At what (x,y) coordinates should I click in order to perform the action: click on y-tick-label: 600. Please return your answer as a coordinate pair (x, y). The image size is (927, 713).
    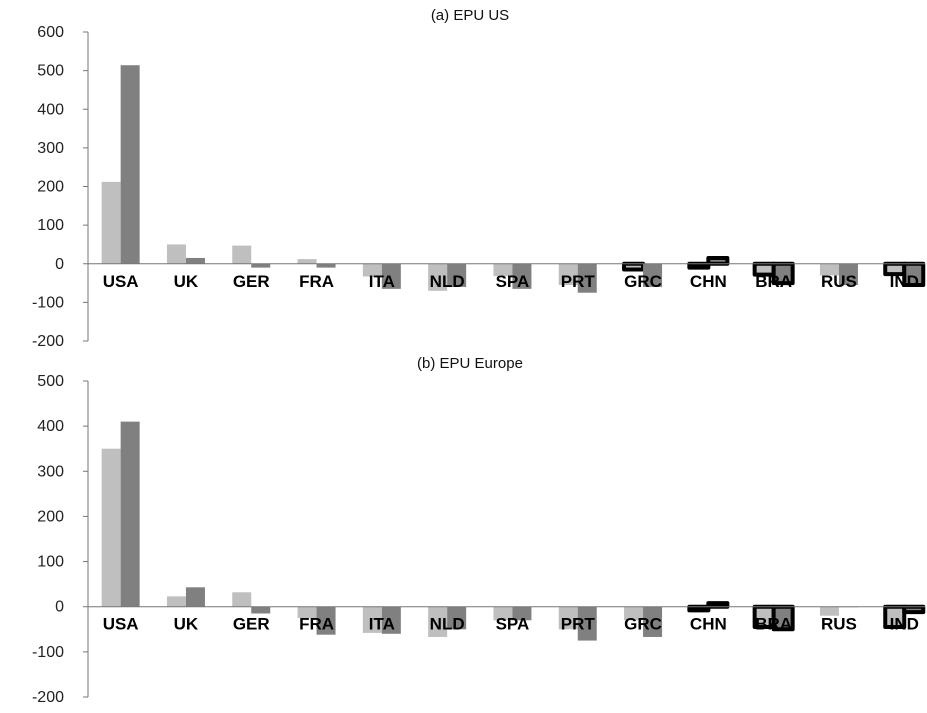
    Looking at the image, I should click on (50, 32).